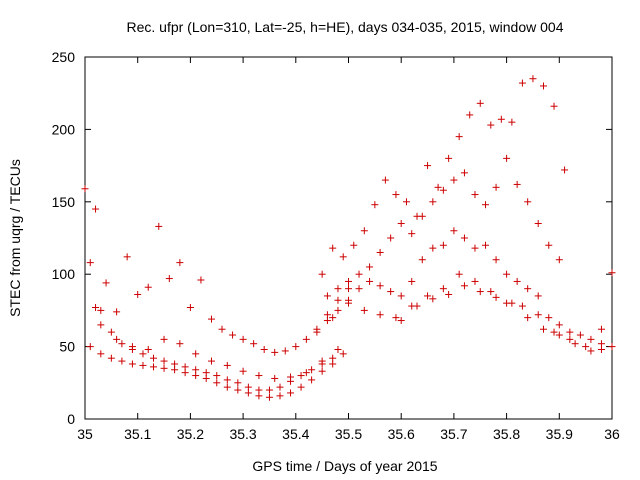 Image resolution: width=640 pixels, height=480 pixels. I want to click on x-tick-label: 35.6, so click(401, 434).